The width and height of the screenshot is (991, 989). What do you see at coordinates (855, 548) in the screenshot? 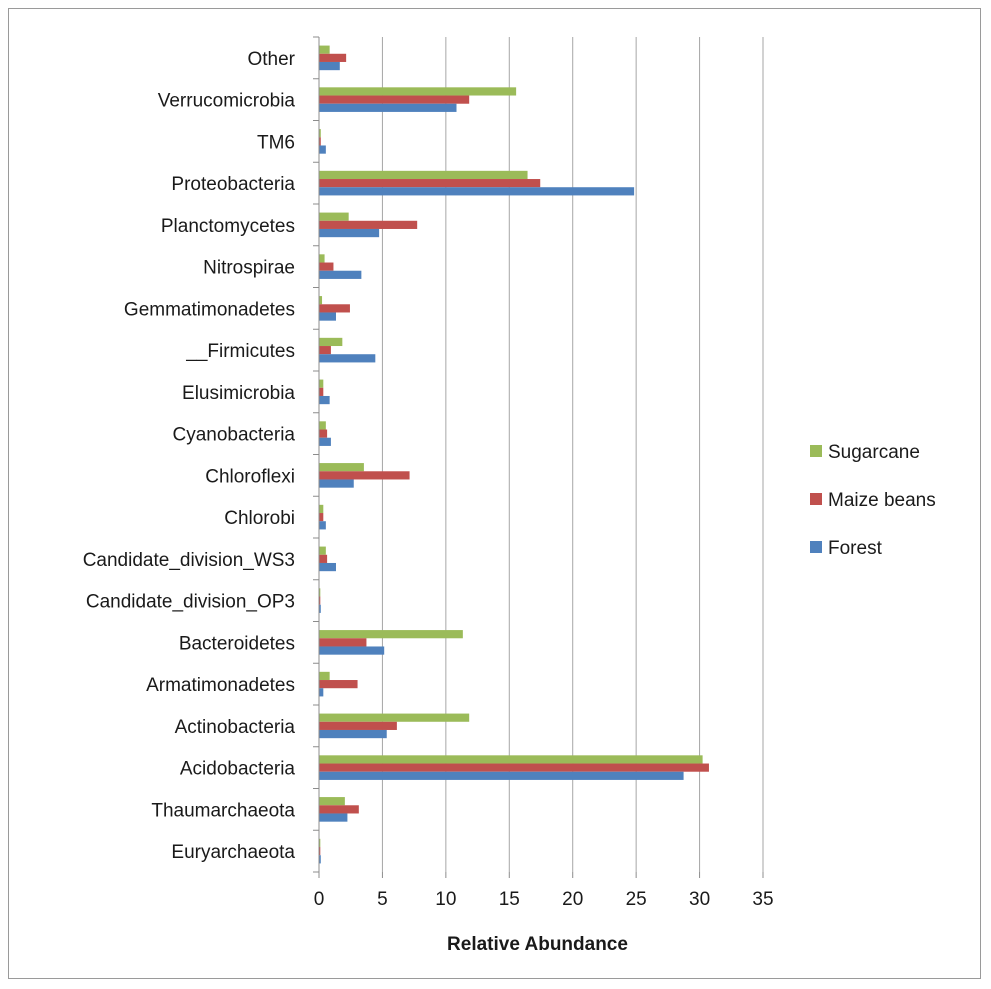
I see `legend-label: Forest` at bounding box center [855, 548].